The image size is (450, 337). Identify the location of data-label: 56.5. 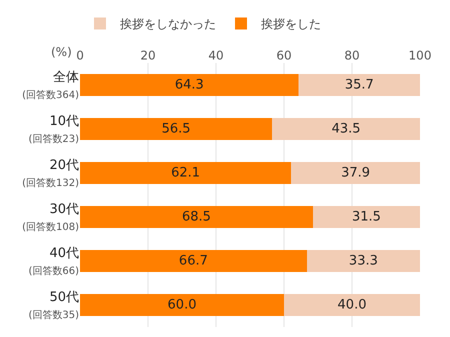
(176, 129).